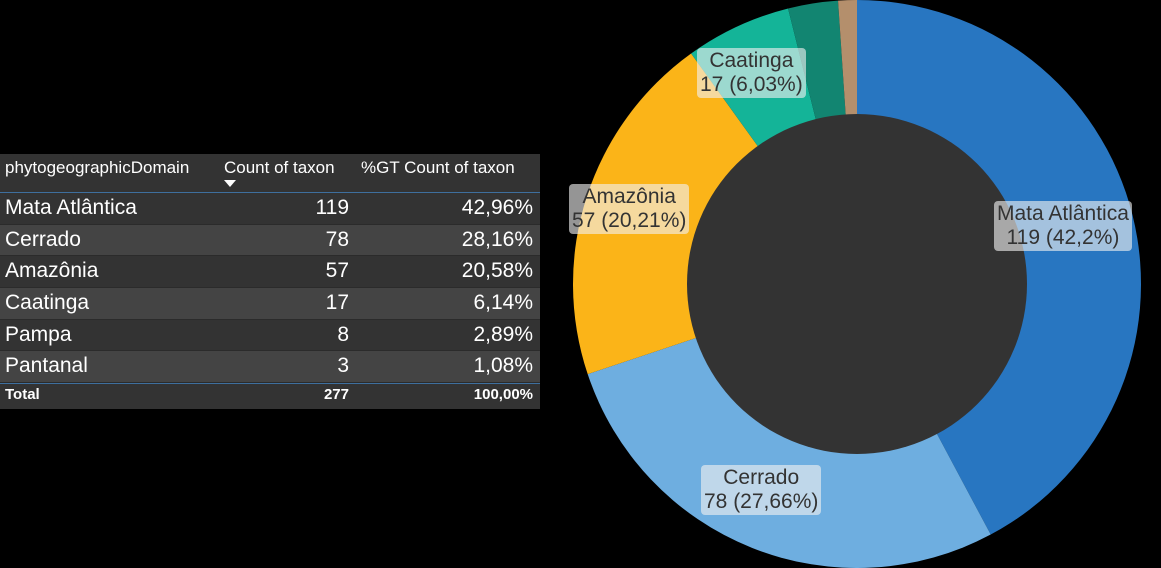  Describe the element at coordinates (270, 396) in the screenshot. I see `total-row: Total 277 100,00%` at that location.